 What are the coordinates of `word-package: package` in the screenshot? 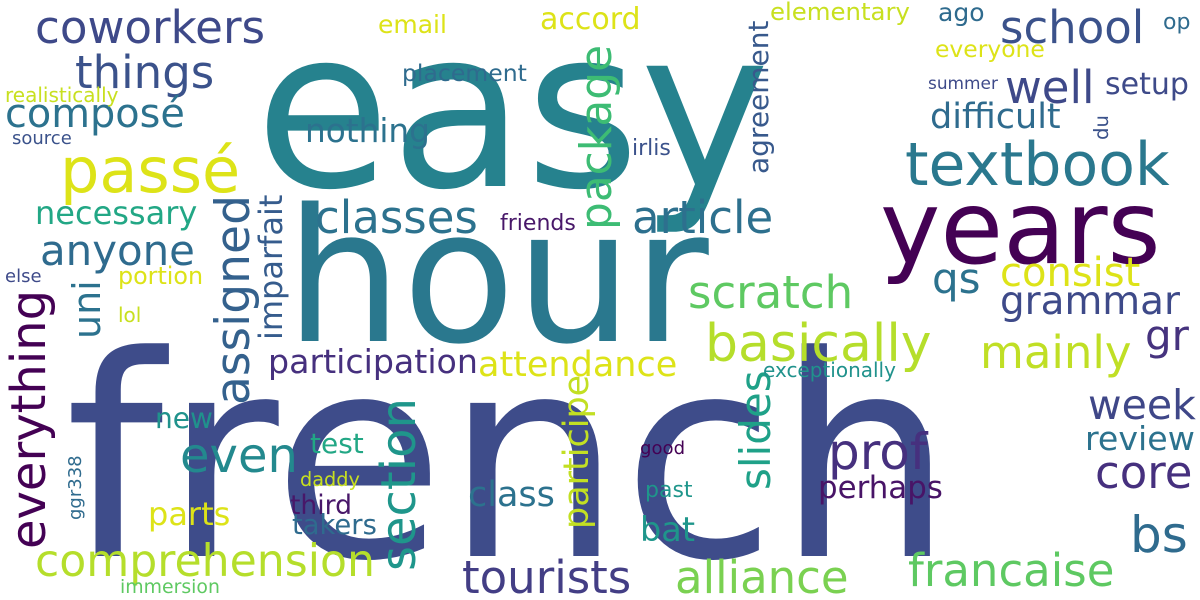 It's located at (596, 137).